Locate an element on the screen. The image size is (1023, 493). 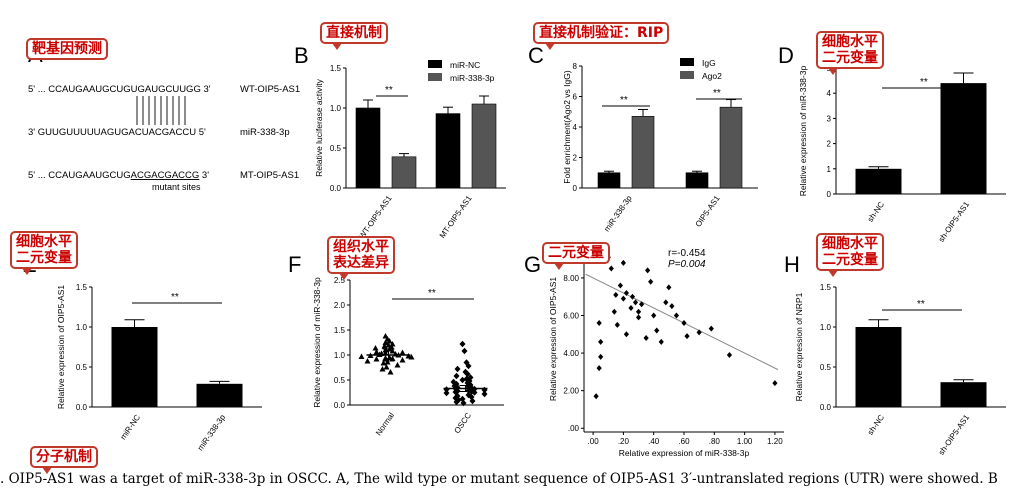
chart-d-y-tick-label: 3 is located at coordinates (829, 118).